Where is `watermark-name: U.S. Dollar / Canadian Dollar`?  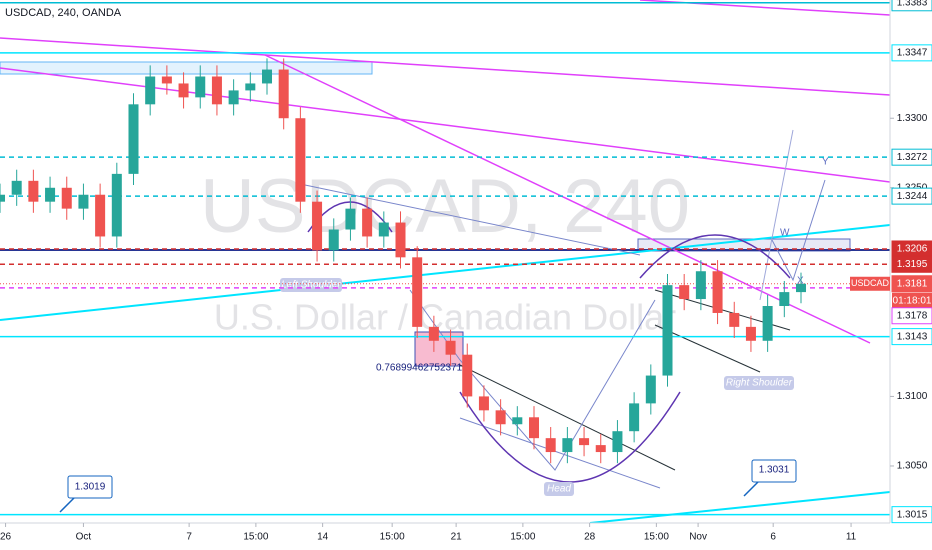
watermark-name: U.S. Dollar / Canadian Dollar is located at coordinates (445, 317).